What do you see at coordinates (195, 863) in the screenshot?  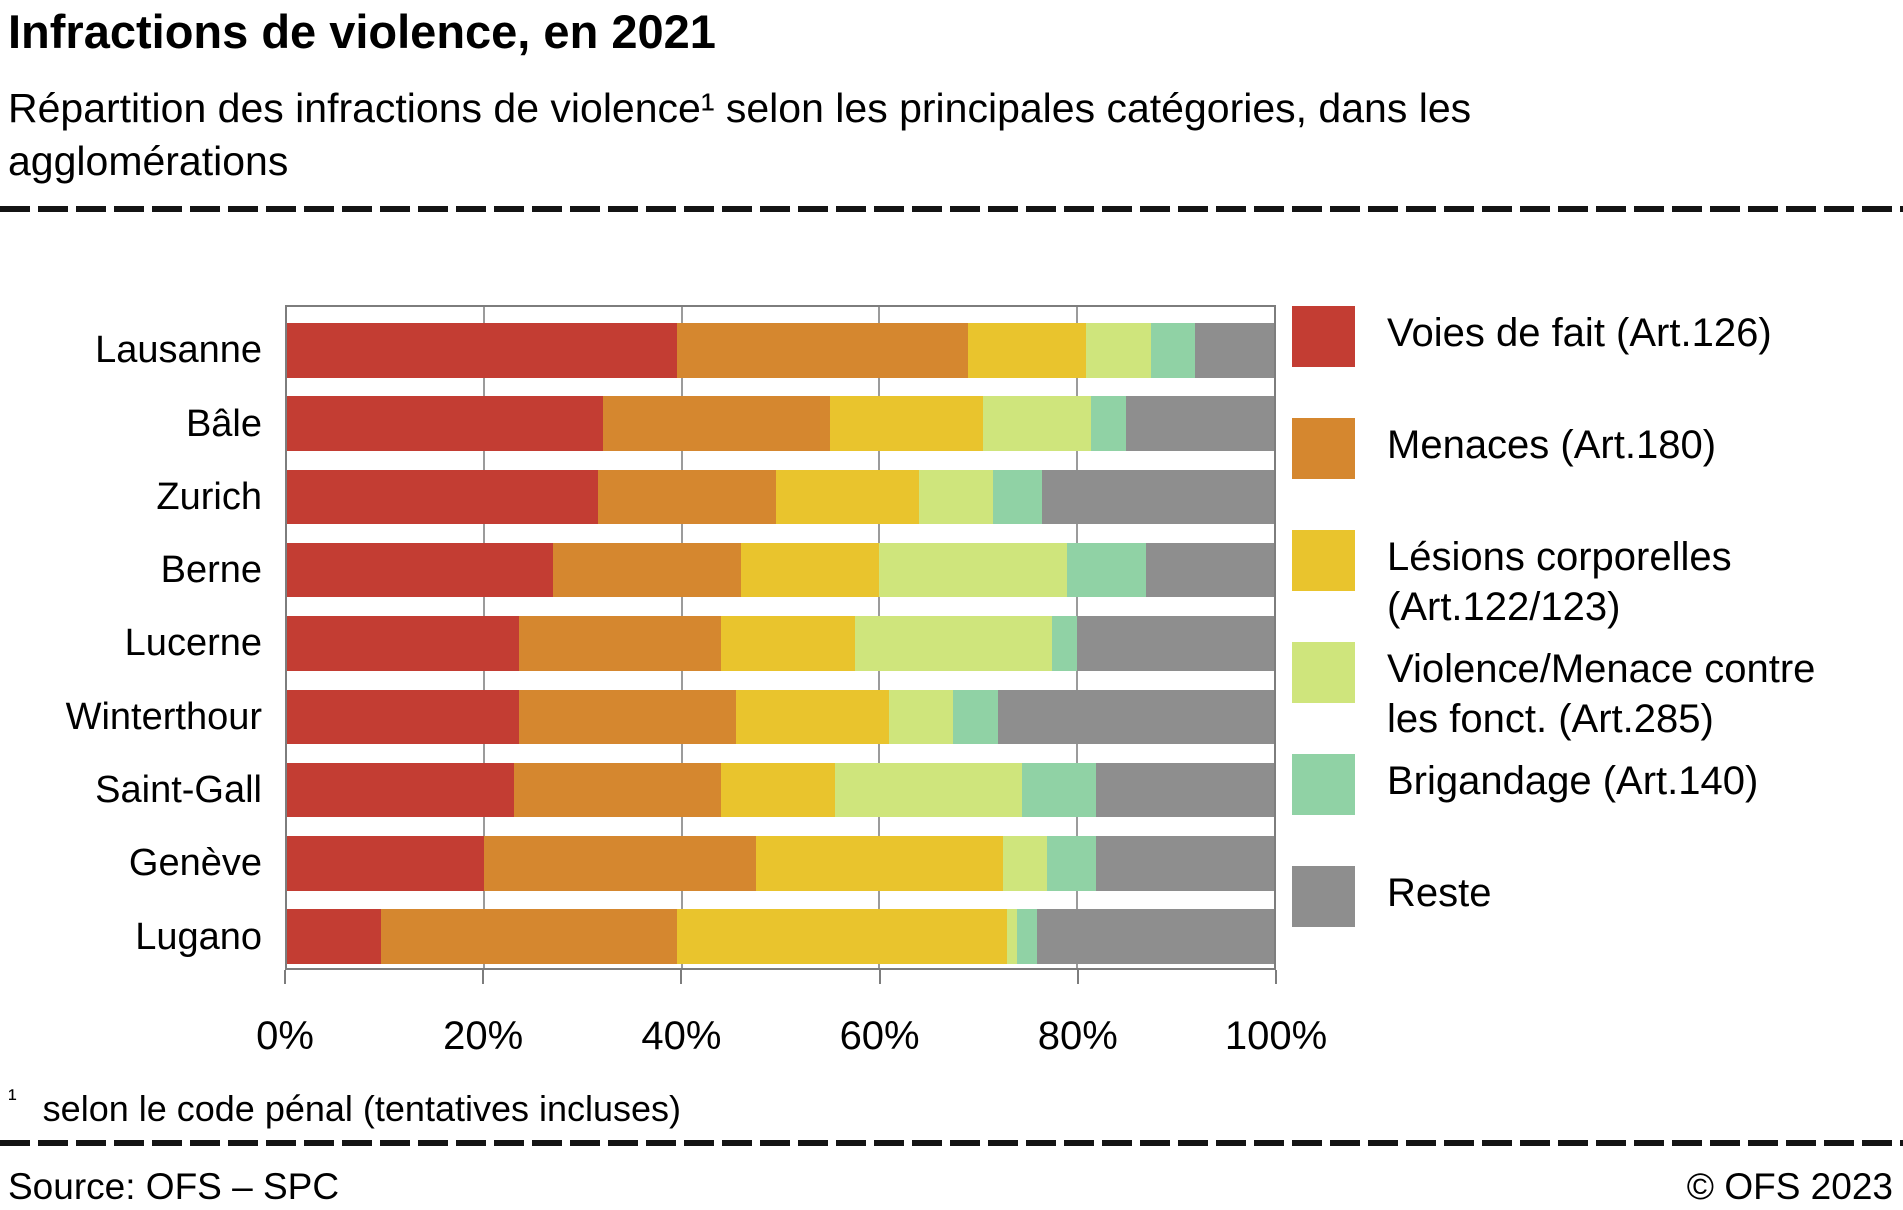 I see `category-label: Genève` at bounding box center [195, 863].